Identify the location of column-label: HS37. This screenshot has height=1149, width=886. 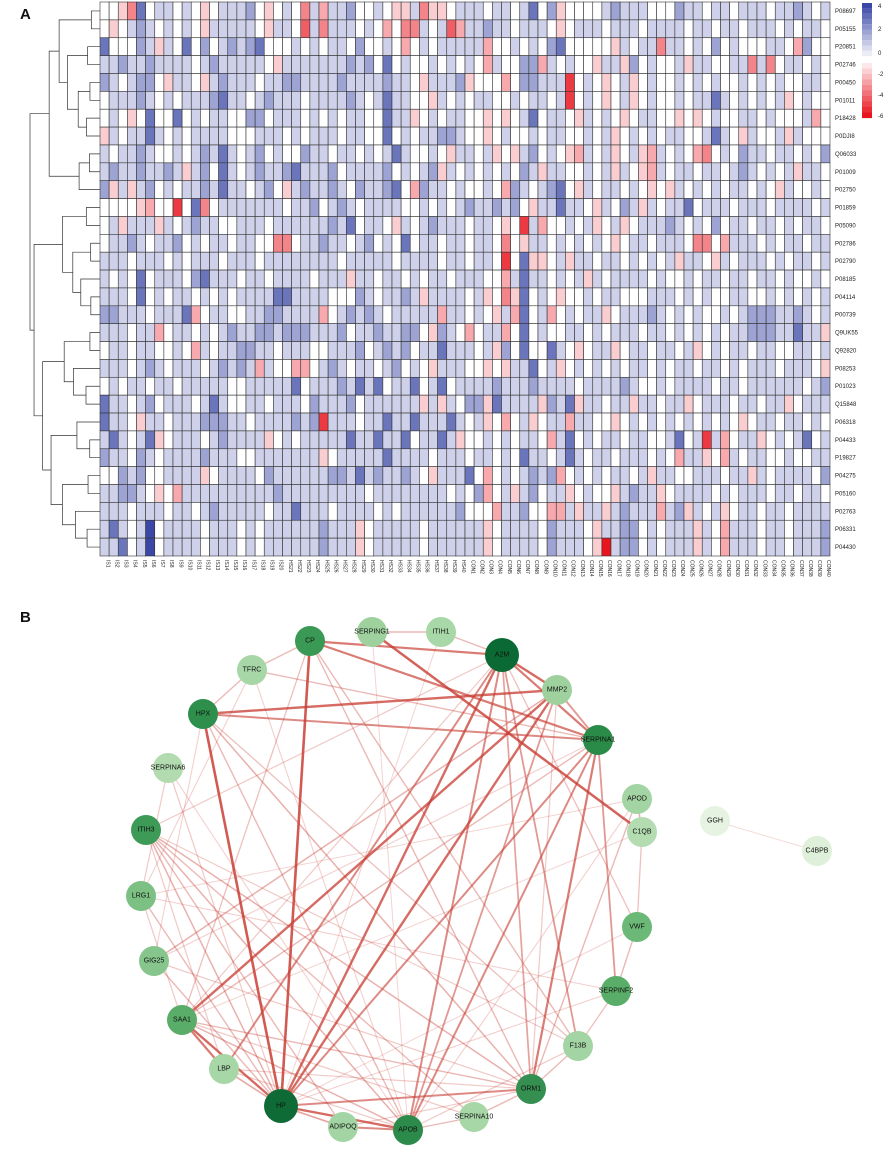
(436, 566).